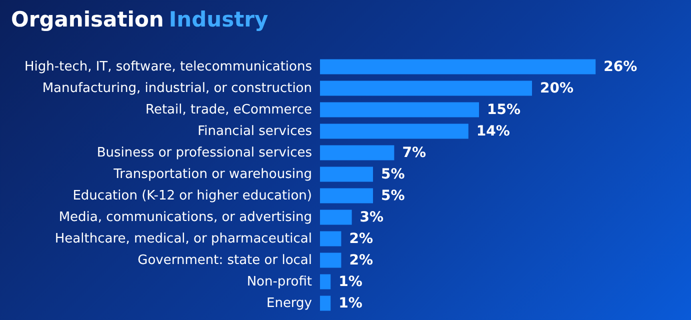 Image resolution: width=691 pixels, height=320 pixels. I want to click on data-label: 3%, so click(372, 217).